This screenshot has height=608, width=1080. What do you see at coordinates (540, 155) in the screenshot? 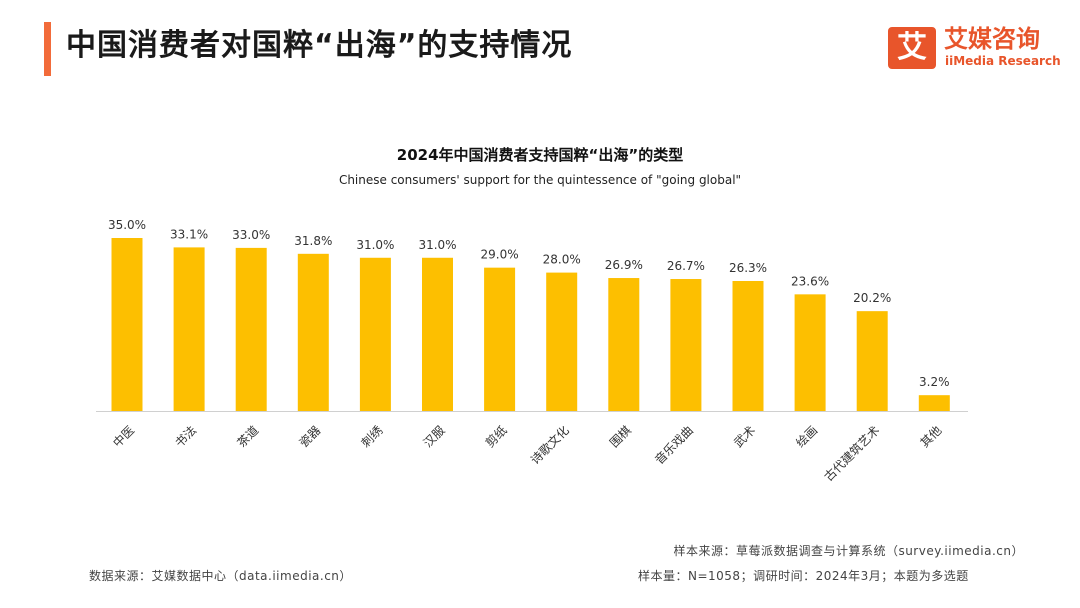
I see `chart-title: 2024年中国消费者支持国粹“出海”的类型` at bounding box center [540, 155].